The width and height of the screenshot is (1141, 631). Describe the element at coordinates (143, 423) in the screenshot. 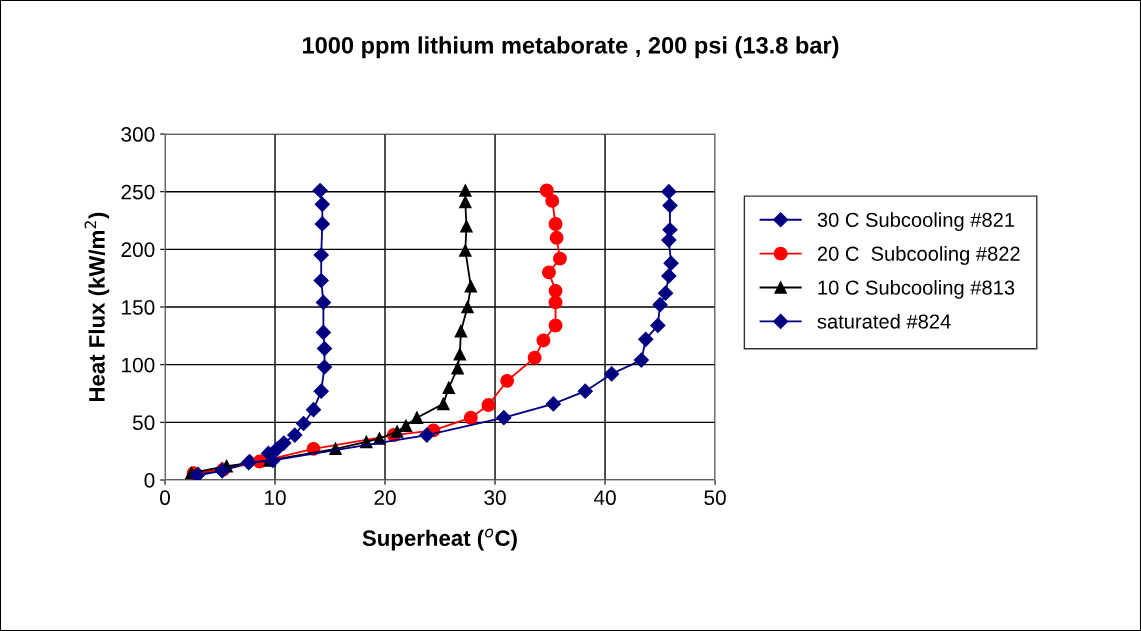

I see `y-tick-label: 50` at that location.